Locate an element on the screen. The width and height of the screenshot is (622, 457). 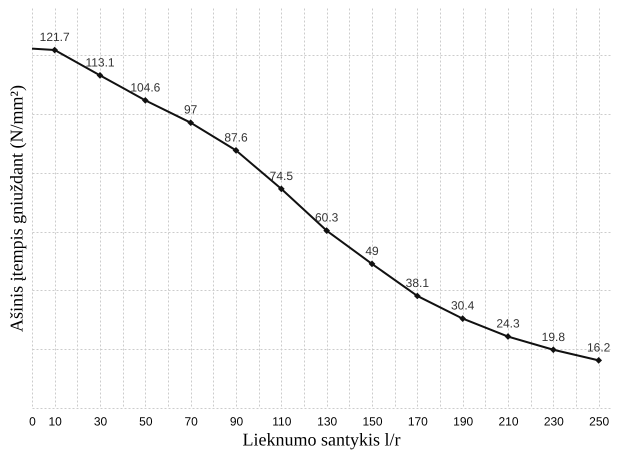
x-tick-label: 130 is located at coordinates (327, 421).